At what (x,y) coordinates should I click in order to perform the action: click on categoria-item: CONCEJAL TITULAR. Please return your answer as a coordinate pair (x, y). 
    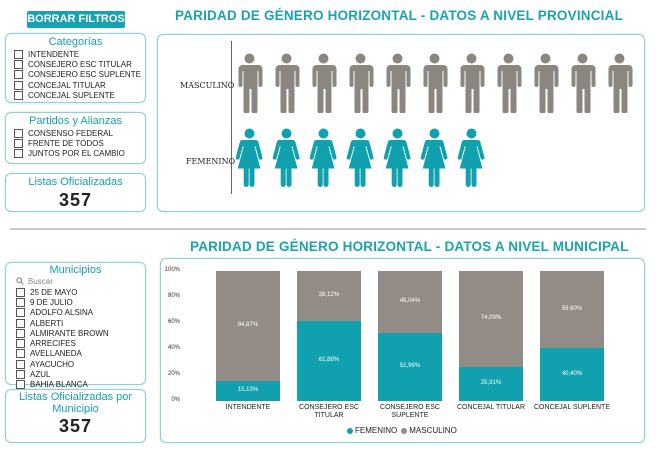
    Looking at the image, I should click on (79, 85).